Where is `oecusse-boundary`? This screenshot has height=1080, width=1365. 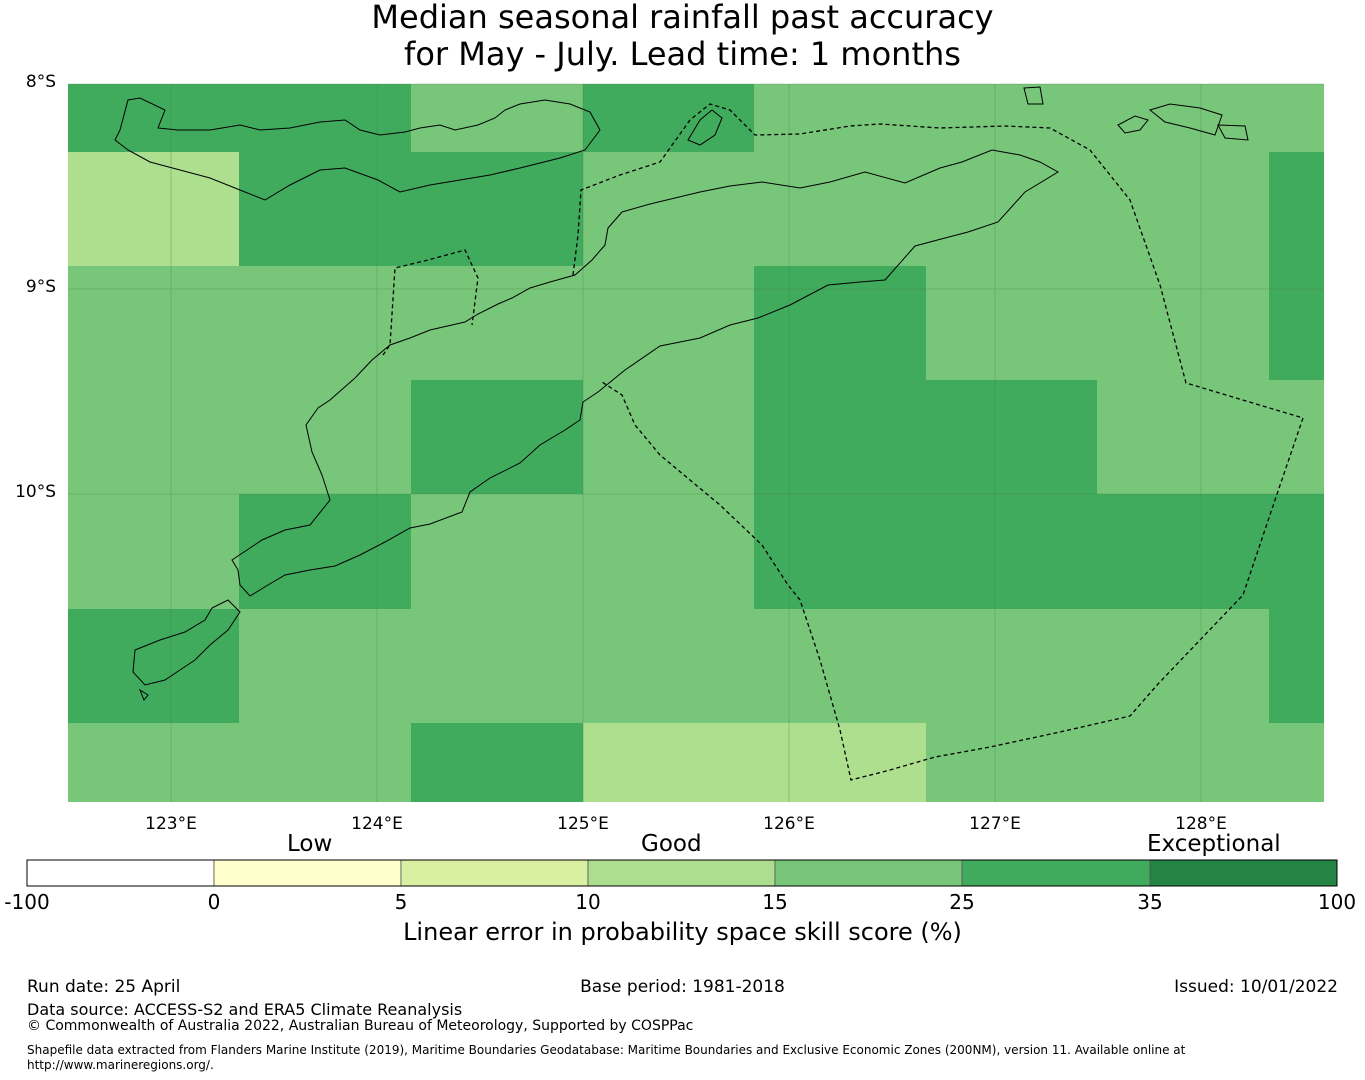 oecusse-boundary is located at coordinates (430, 302).